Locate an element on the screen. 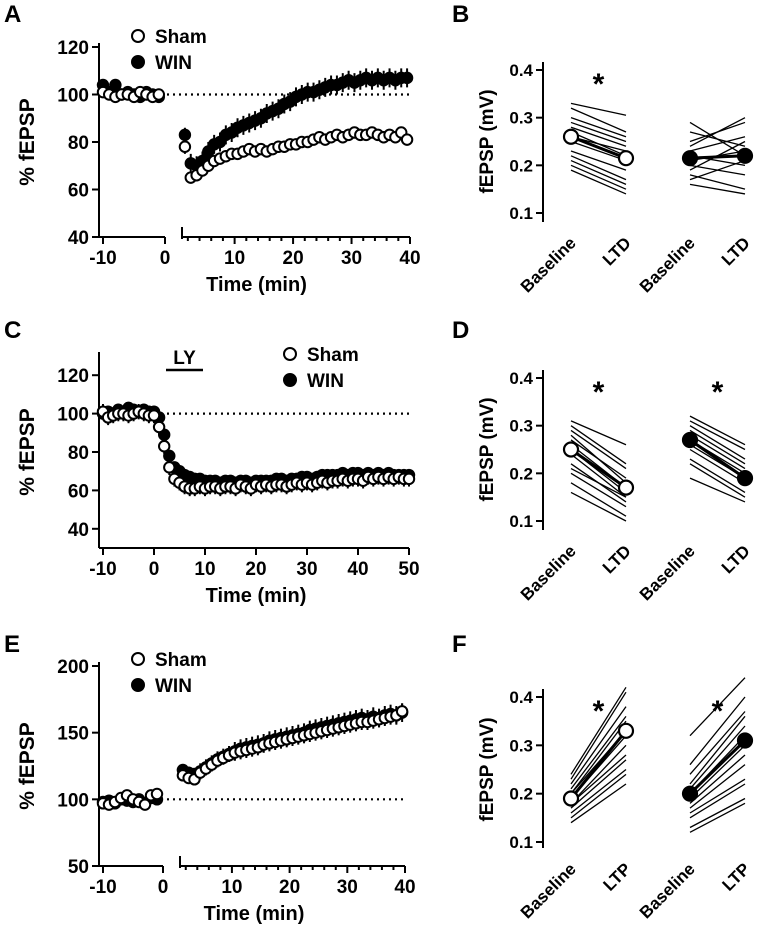 This screenshot has height=949, width=766. mean-line-win is located at coordinates (717, 767).